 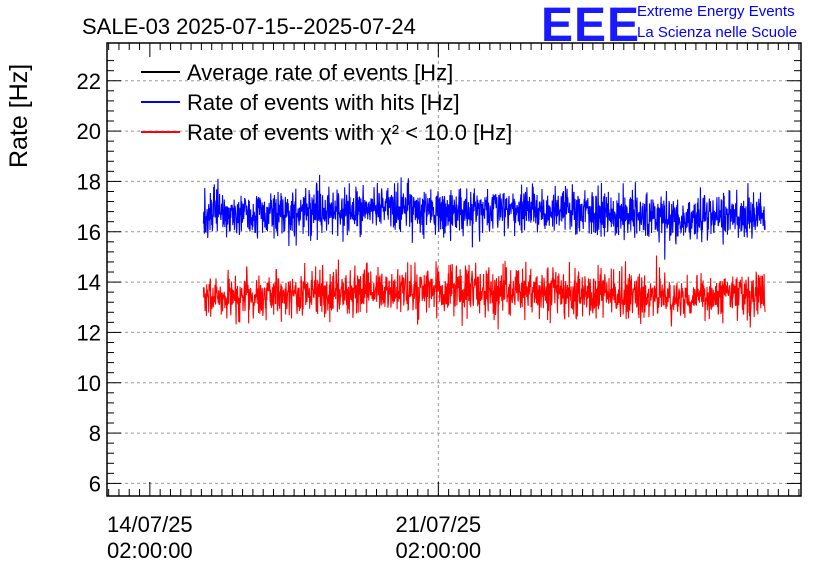 I want to click on legend-entry-label: Rate of events with χ² < 10.0 [Hz], so click(x=349, y=132).